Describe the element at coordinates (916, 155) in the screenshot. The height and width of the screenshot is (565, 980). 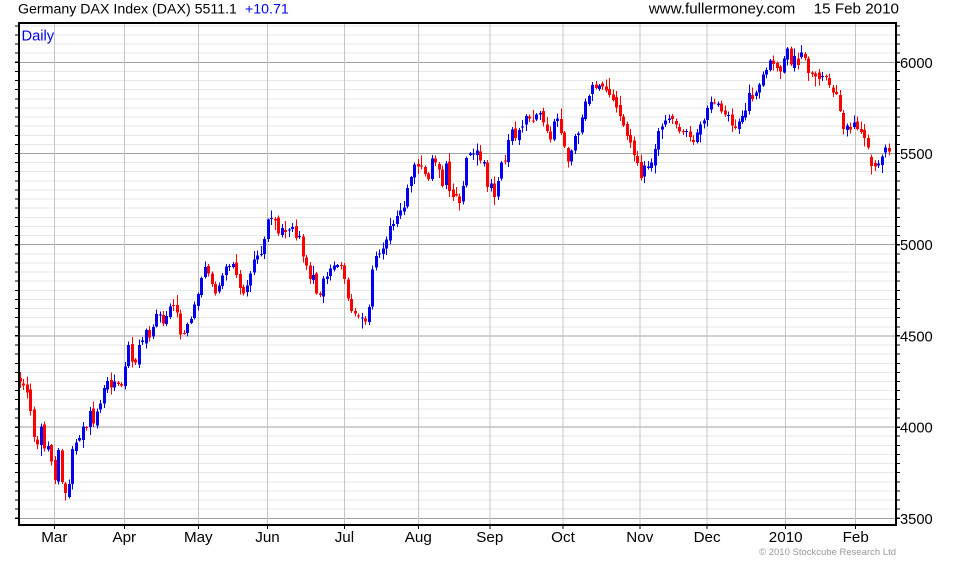
I see `svg-text: 5500` at that location.